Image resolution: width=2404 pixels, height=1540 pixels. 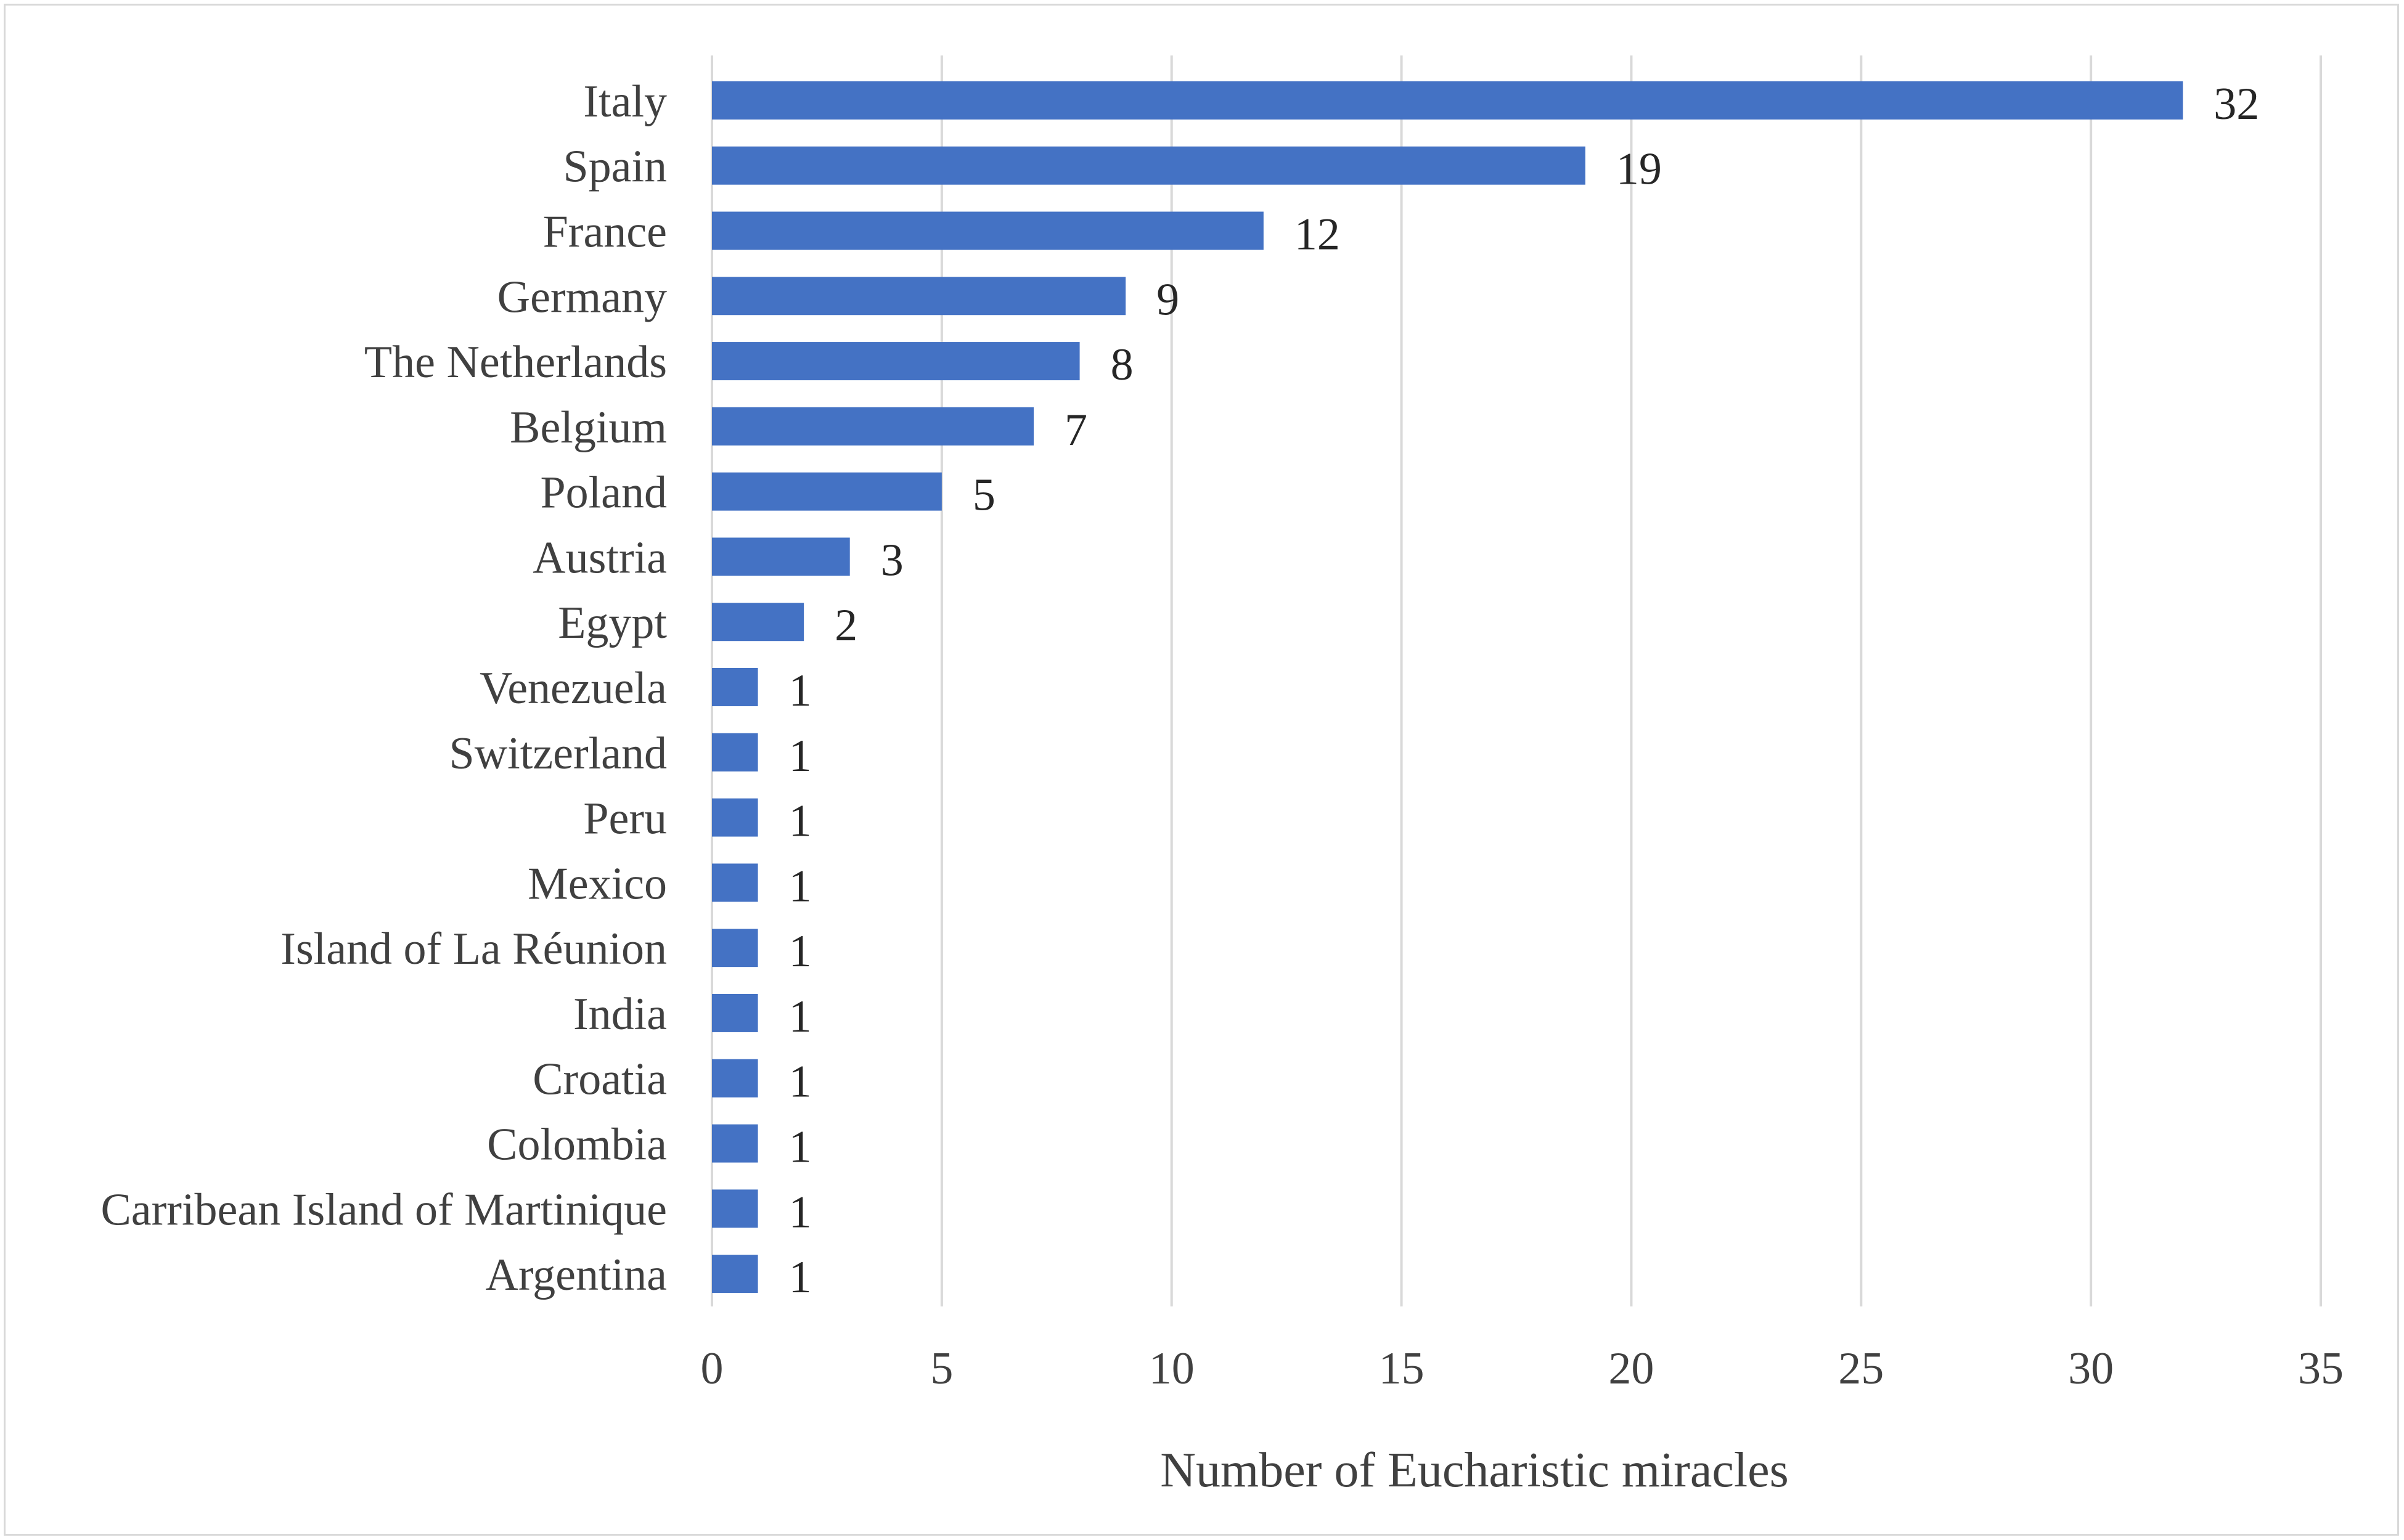 I want to click on category-label-14: India, so click(x=620, y=1015).